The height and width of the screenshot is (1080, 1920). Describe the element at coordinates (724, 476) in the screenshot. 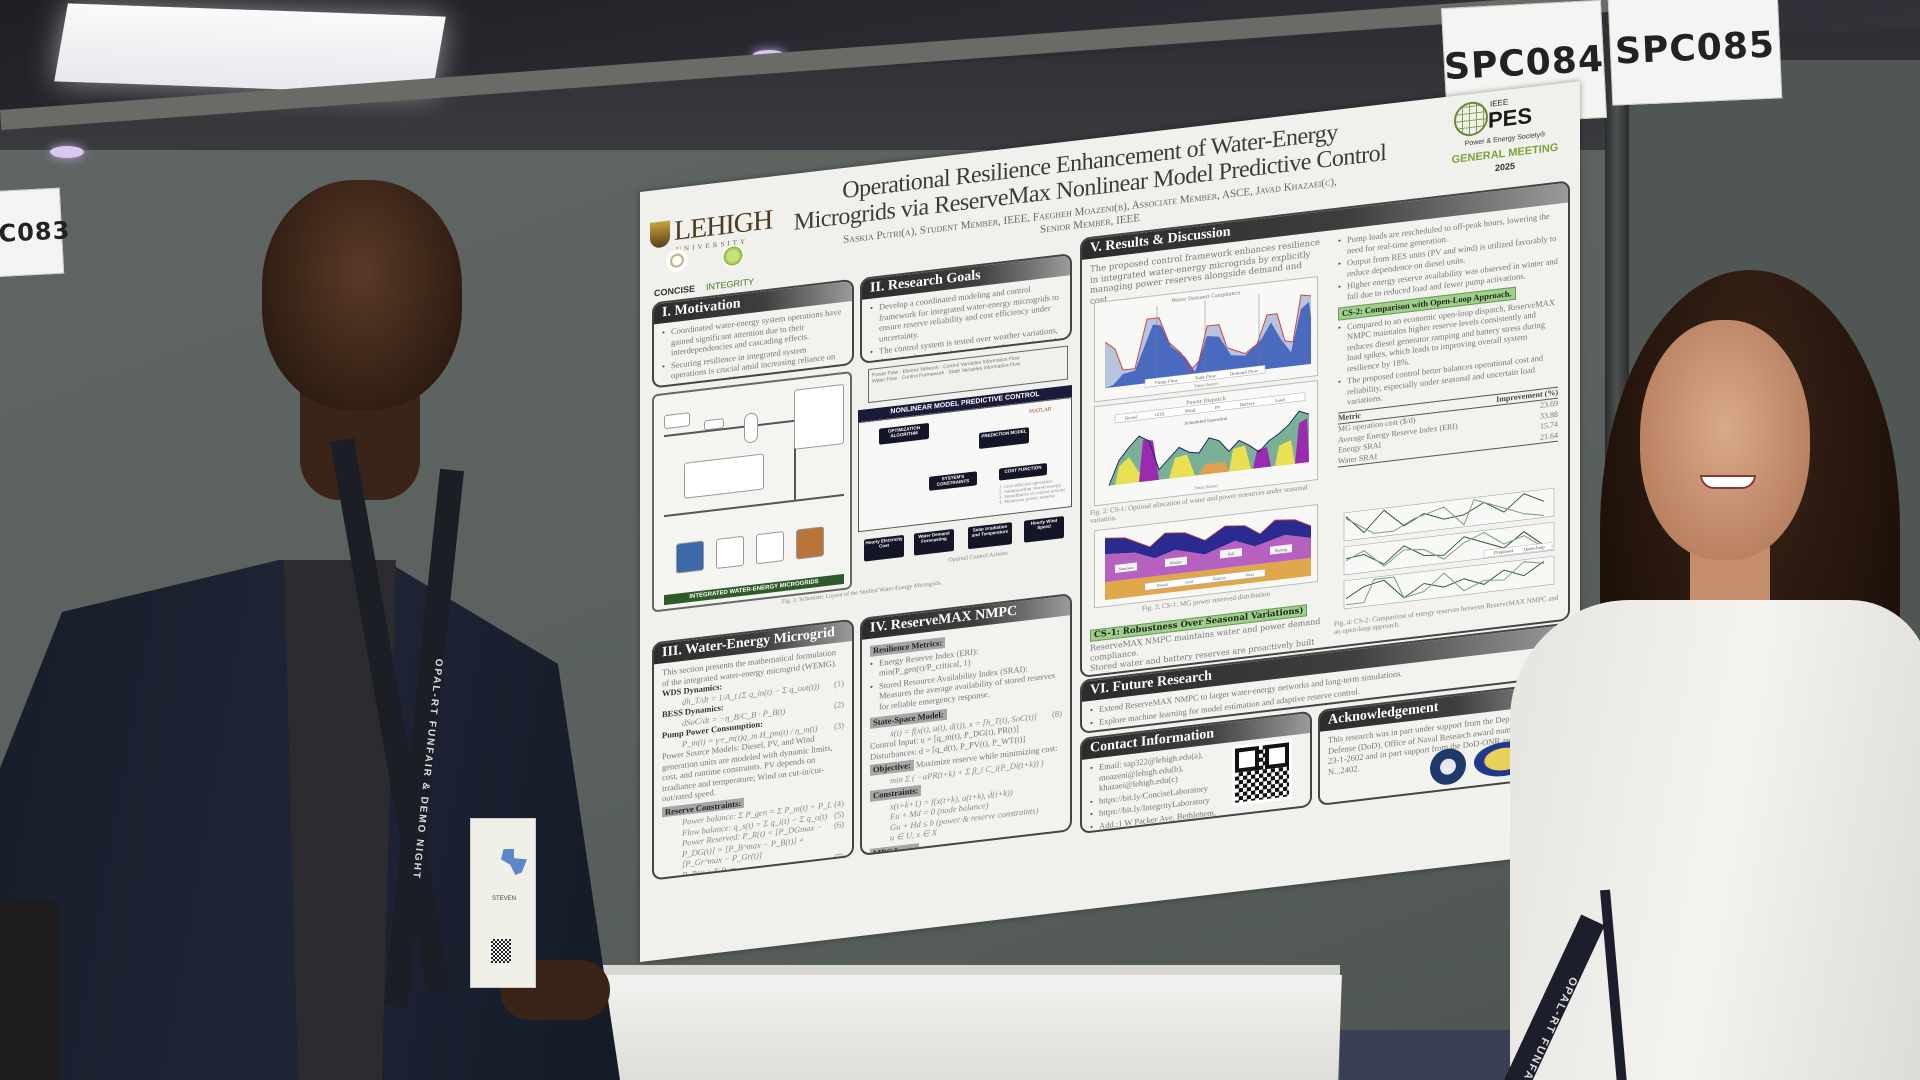

I see `water-demand-2-icon` at that location.